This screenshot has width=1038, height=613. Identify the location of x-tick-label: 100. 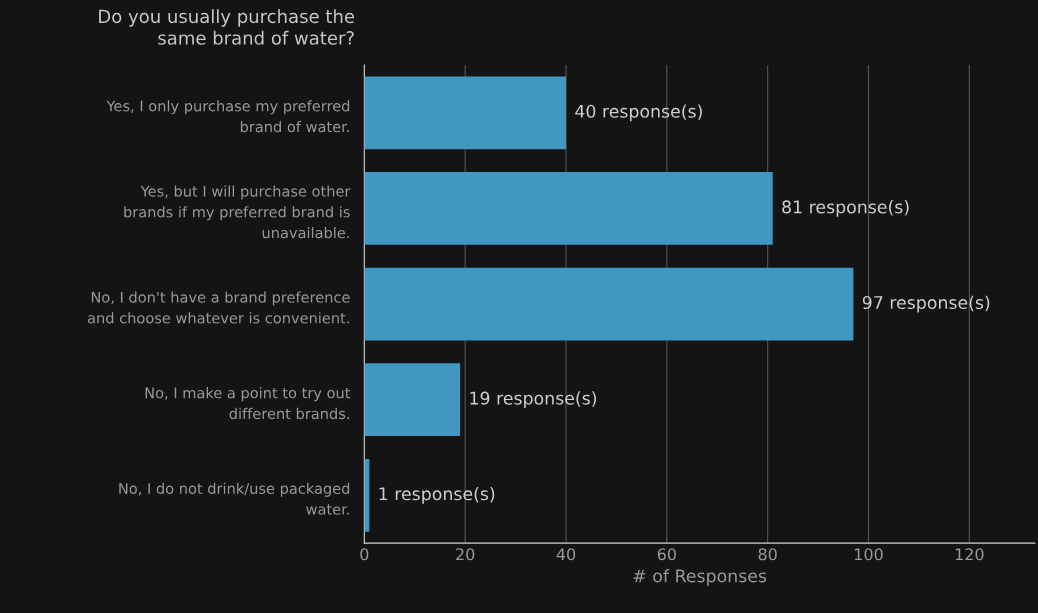
(869, 554).